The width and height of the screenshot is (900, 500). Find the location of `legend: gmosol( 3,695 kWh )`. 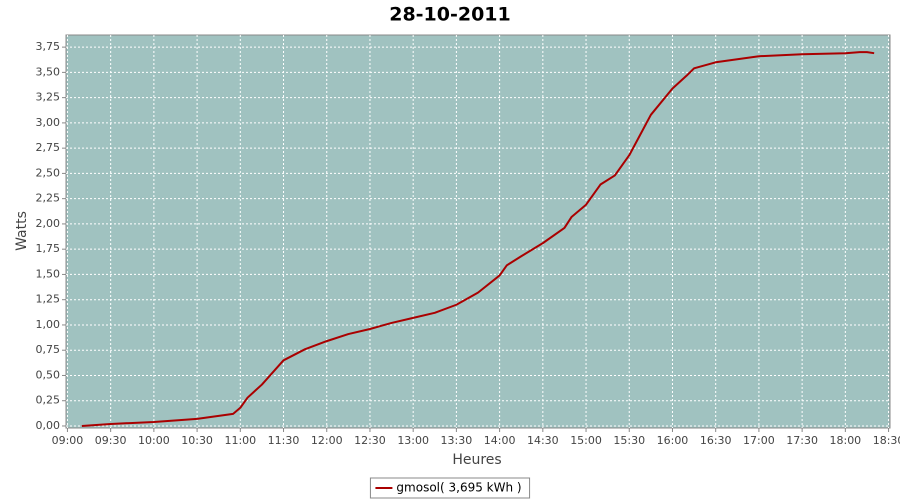

legend: gmosol( 3,695 kWh ) is located at coordinates (450, 488).